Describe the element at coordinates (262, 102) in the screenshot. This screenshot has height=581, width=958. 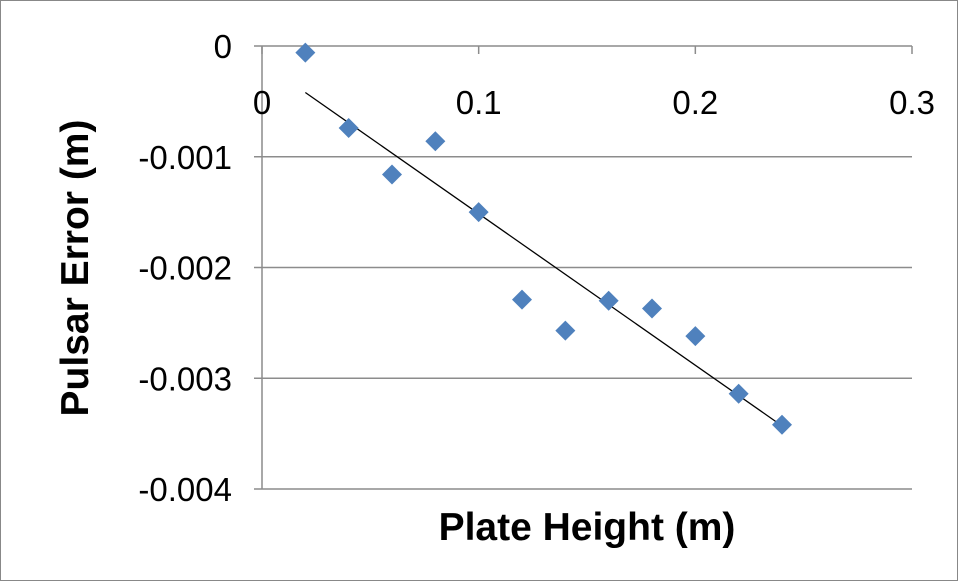
I see `x-tick-label: 0` at that location.